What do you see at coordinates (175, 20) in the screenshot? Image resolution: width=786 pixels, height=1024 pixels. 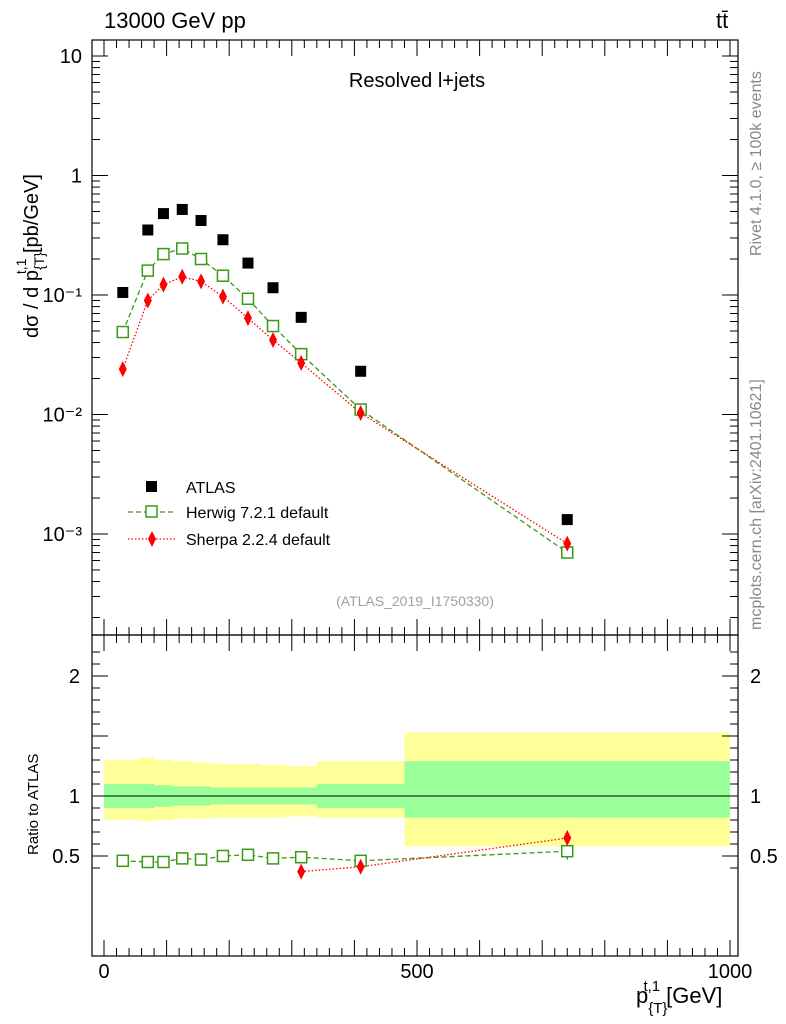 I see `collision-label: 13000 GeV pp` at bounding box center [175, 20].